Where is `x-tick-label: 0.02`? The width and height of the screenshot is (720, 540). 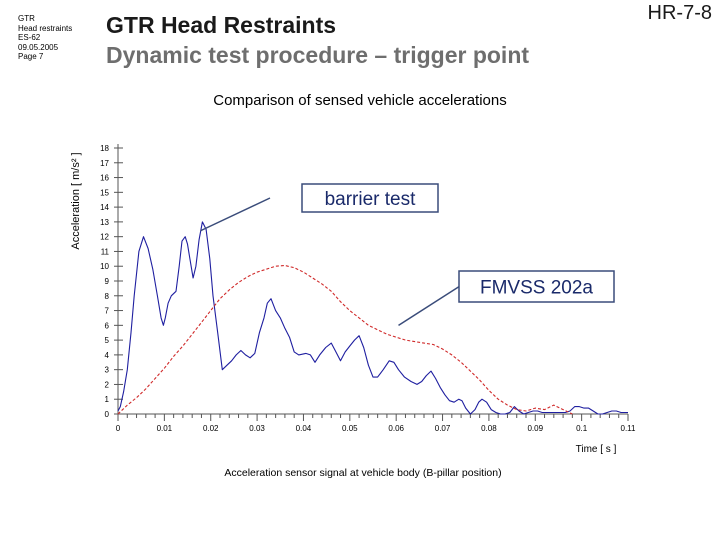 x-tick-label: 0.02 is located at coordinates (211, 428).